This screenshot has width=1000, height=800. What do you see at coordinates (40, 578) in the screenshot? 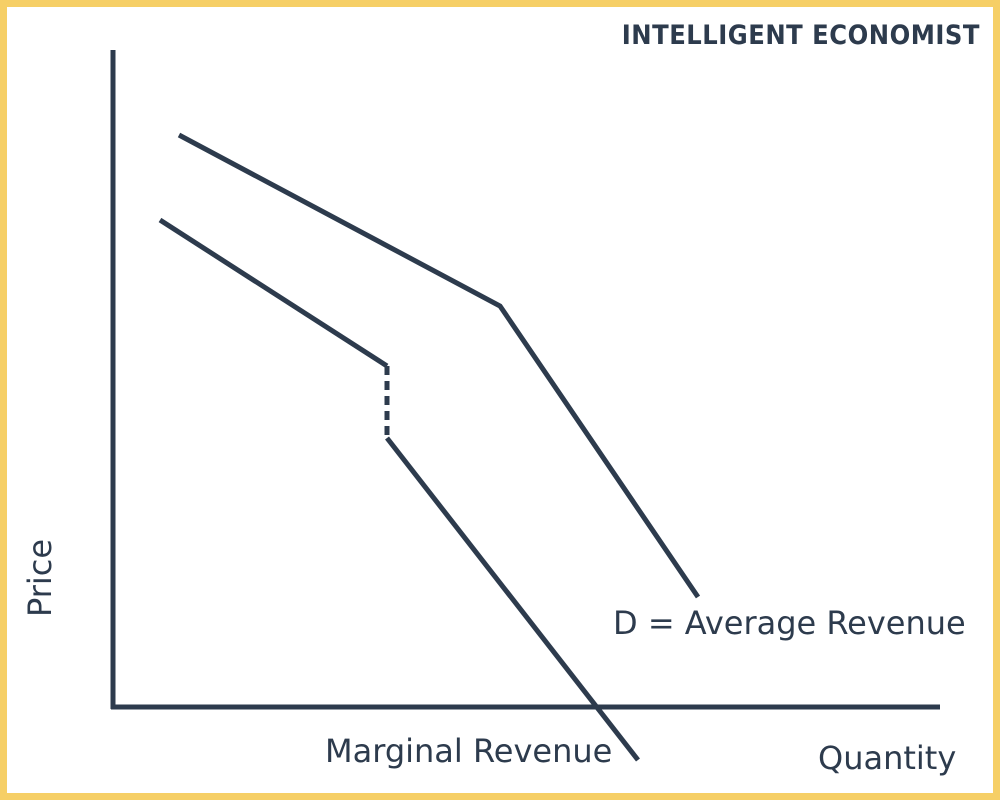
I see `y-axis-label: Price` at bounding box center [40, 578].